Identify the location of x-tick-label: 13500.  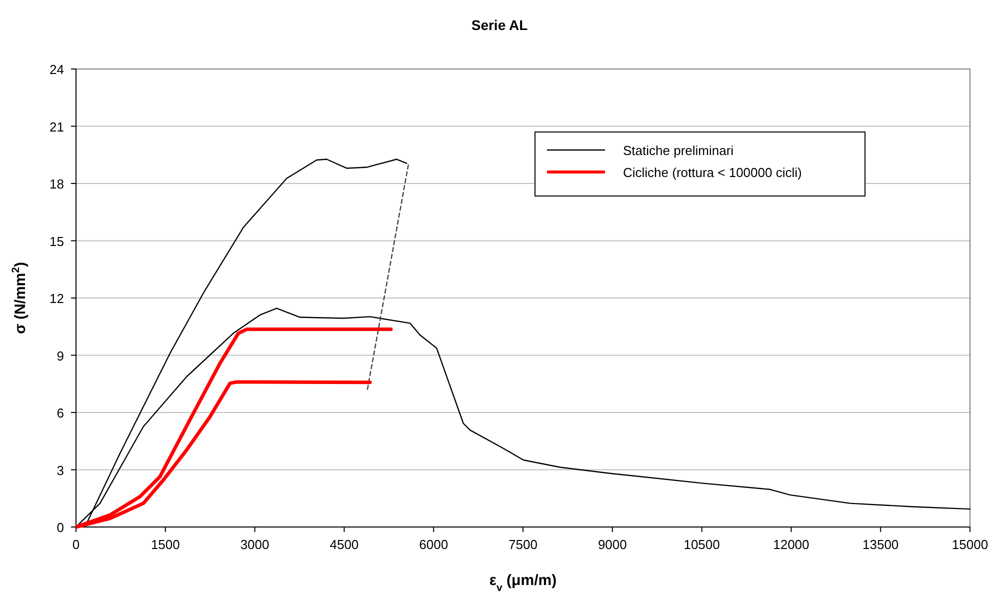
(880, 544).